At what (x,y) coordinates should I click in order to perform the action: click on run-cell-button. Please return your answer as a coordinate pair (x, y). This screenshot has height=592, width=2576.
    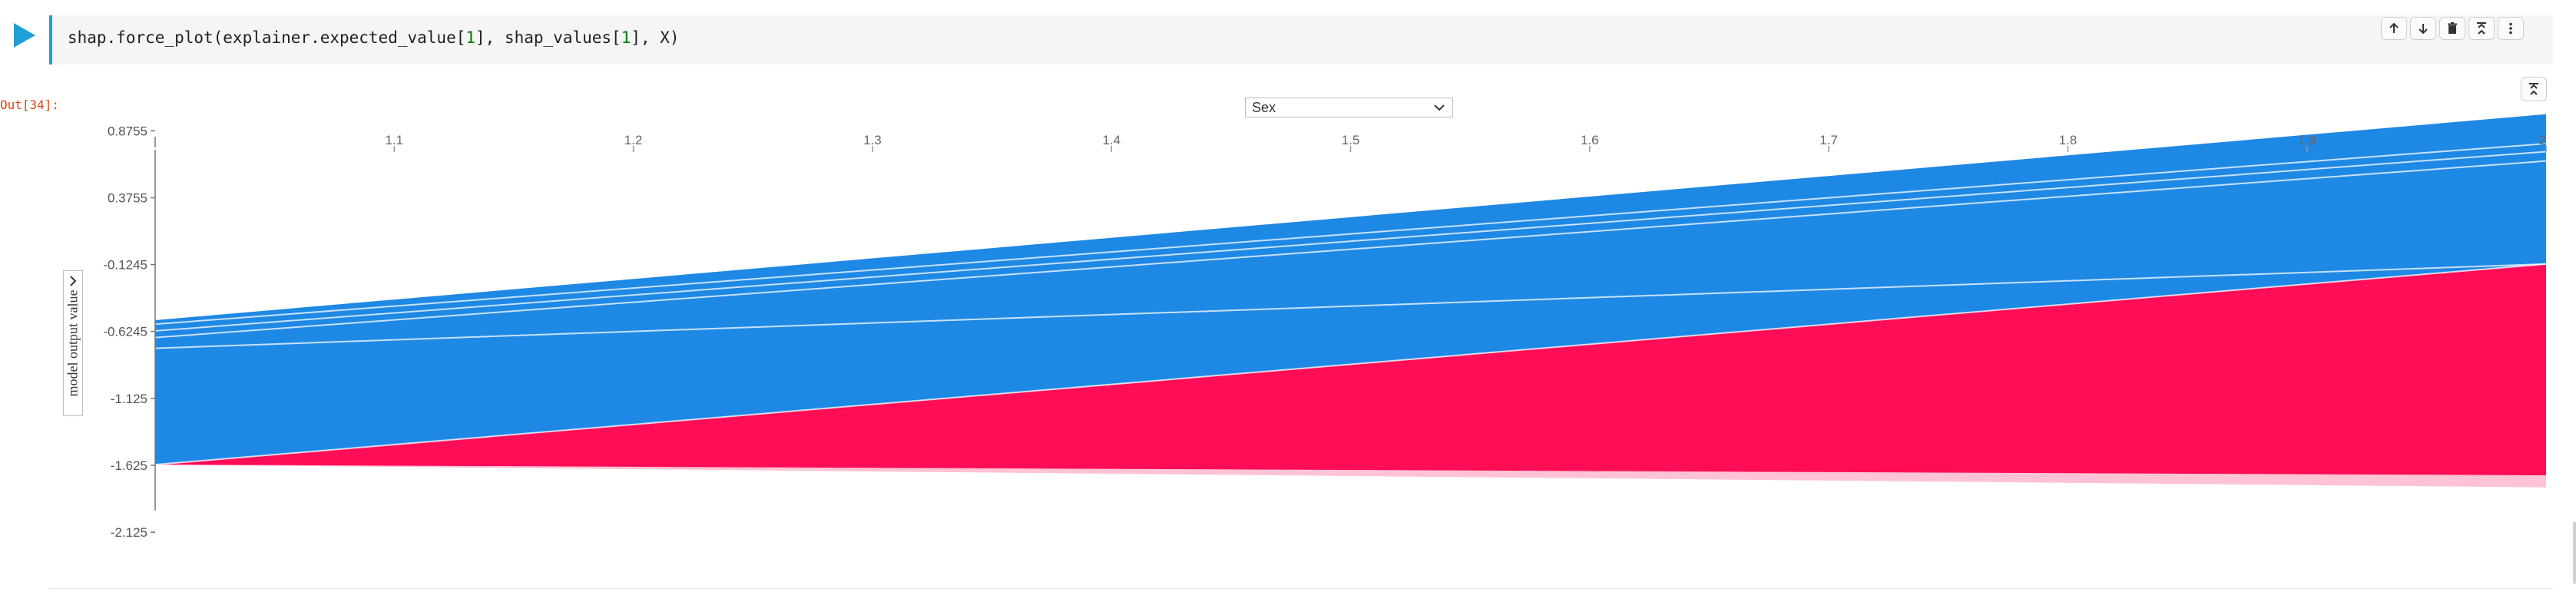
    Looking at the image, I should click on (24, 35).